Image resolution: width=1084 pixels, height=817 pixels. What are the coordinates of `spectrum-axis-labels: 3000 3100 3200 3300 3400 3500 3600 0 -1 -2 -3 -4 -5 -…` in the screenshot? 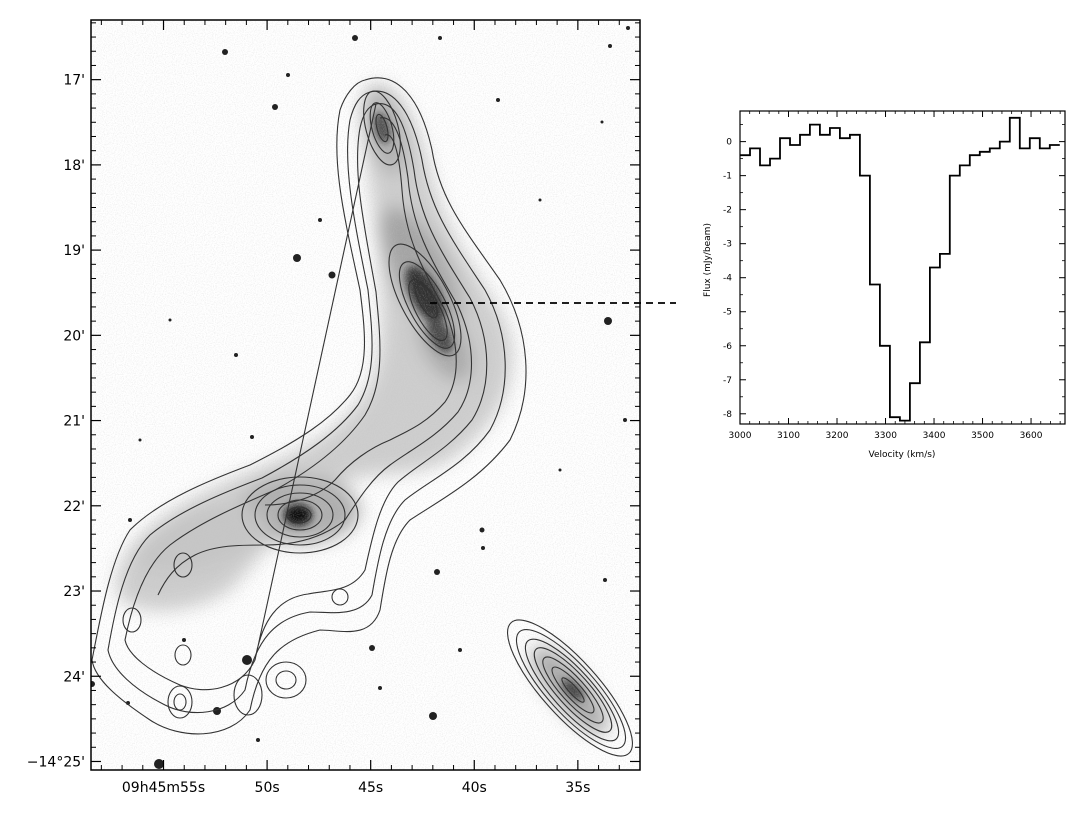 It's located at (883, 289).